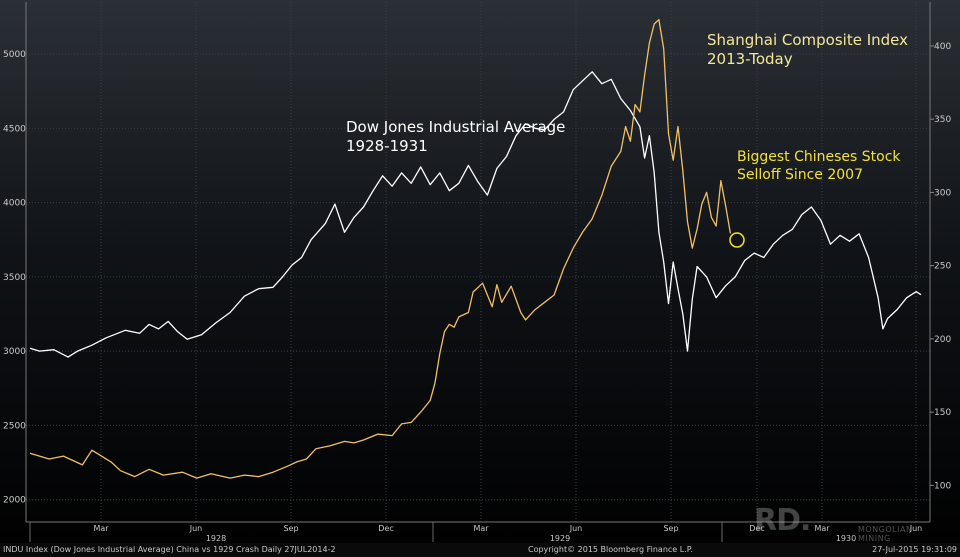 This screenshot has width=960, height=557. Describe the element at coordinates (387, 146) in the screenshot. I see `dow-jones-annotation-line: 1928-1931` at that location.